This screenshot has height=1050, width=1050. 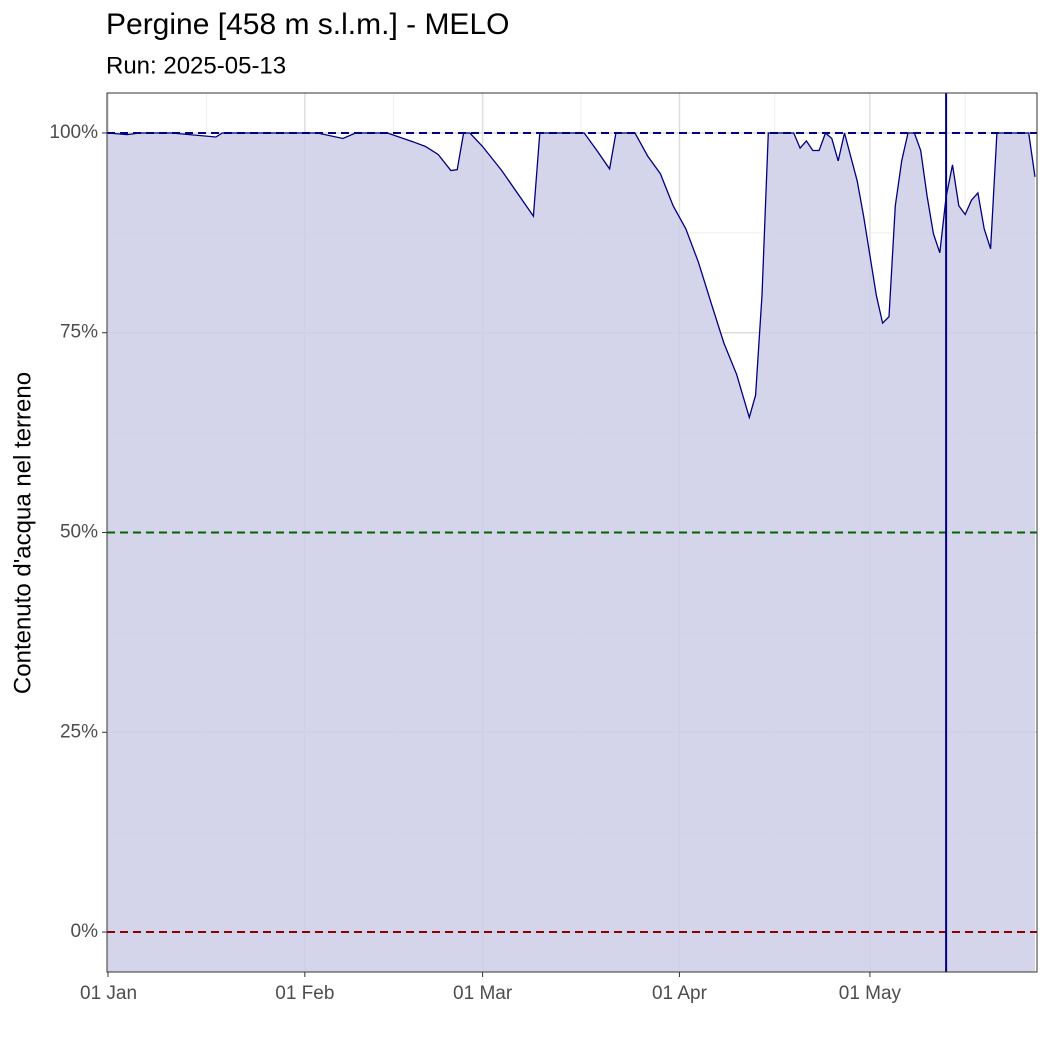 I want to click on x-tick-label: 01 Apr, so click(x=680, y=993).